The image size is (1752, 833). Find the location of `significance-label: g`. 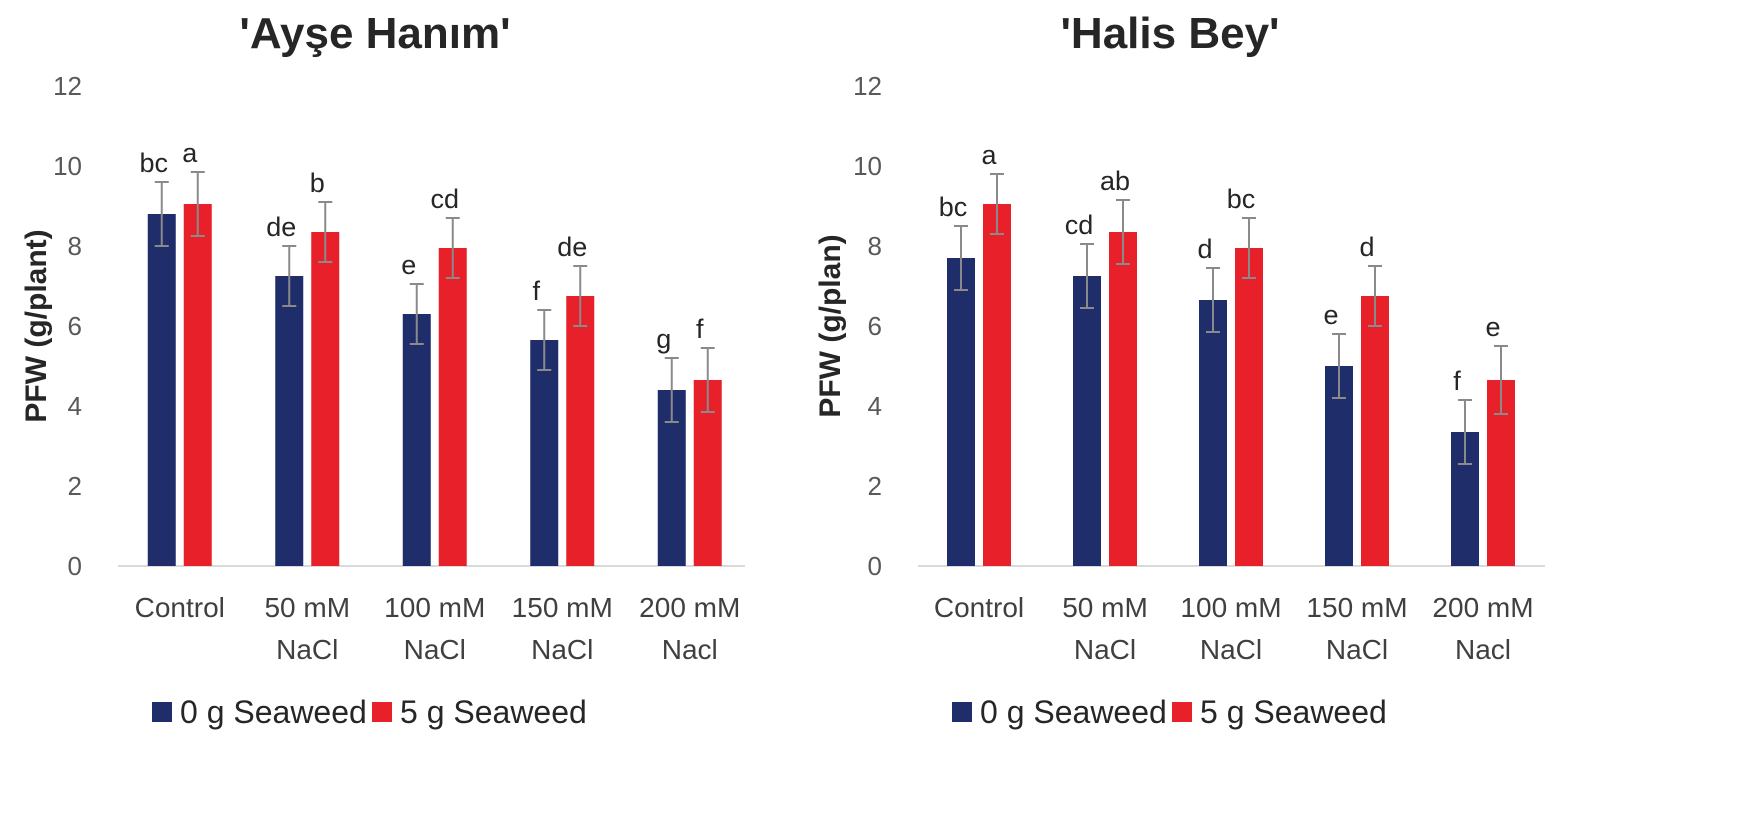

significance-label: g is located at coordinates (663, 339).